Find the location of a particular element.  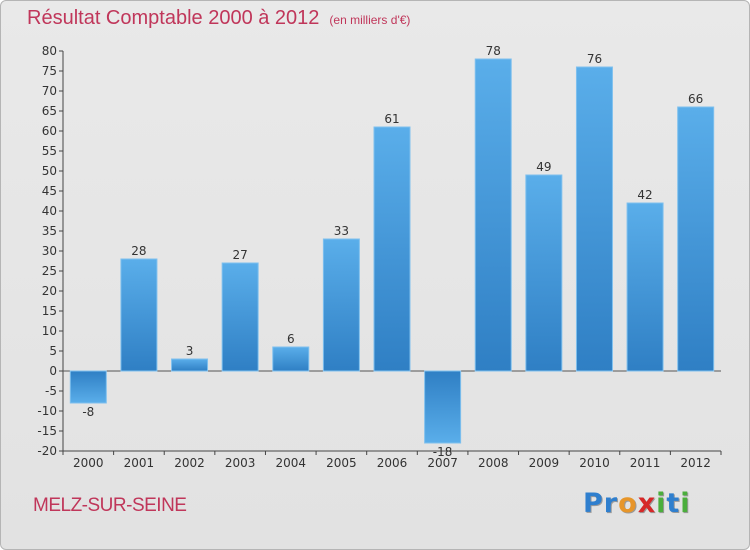

y-tick-label: 45 is located at coordinates (49, 191).